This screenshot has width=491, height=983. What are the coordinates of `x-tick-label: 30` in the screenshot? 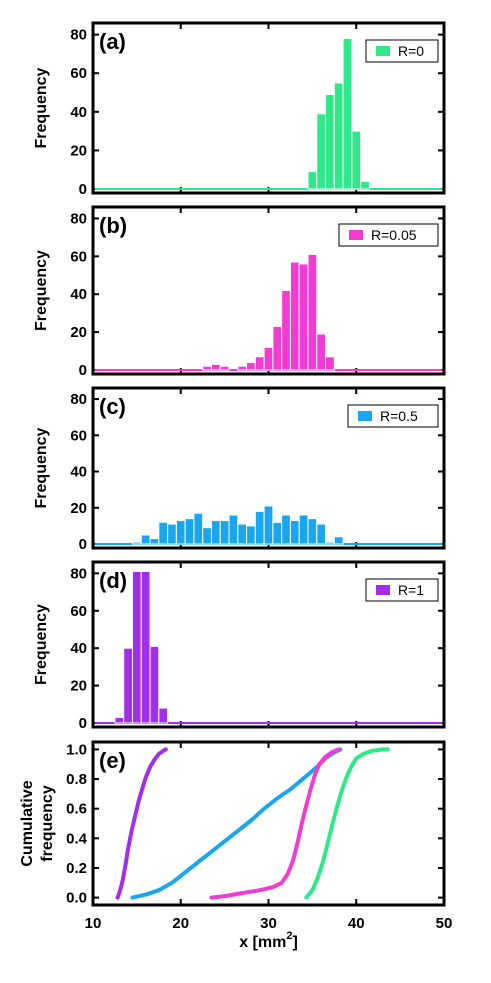 It's located at (268, 923).